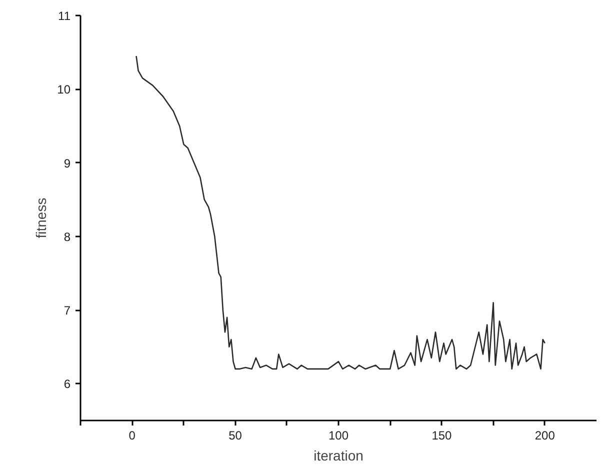 The width and height of the screenshot is (604, 470). I want to click on y-tick-label: 8, so click(67, 237).